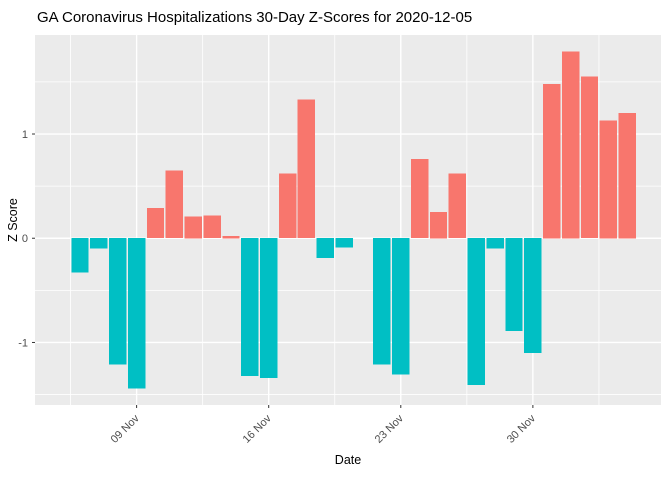 Image resolution: width=672 pixels, height=480 pixels. Describe the element at coordinates (438, 225) in the screenshot. I see `bar-25-nov` at that location.